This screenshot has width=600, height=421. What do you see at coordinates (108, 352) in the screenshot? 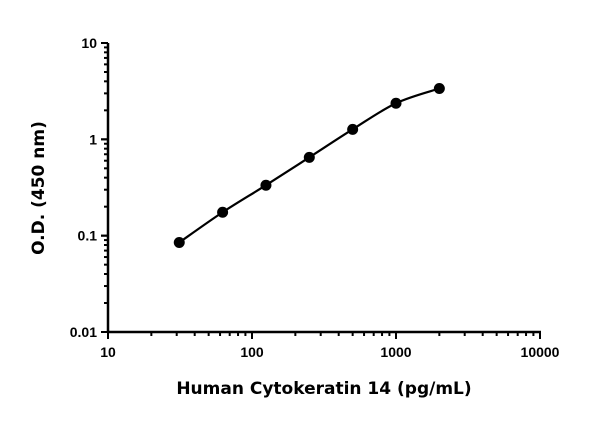
I see `x-tick-label: 10` at bounding box center [108, 352].